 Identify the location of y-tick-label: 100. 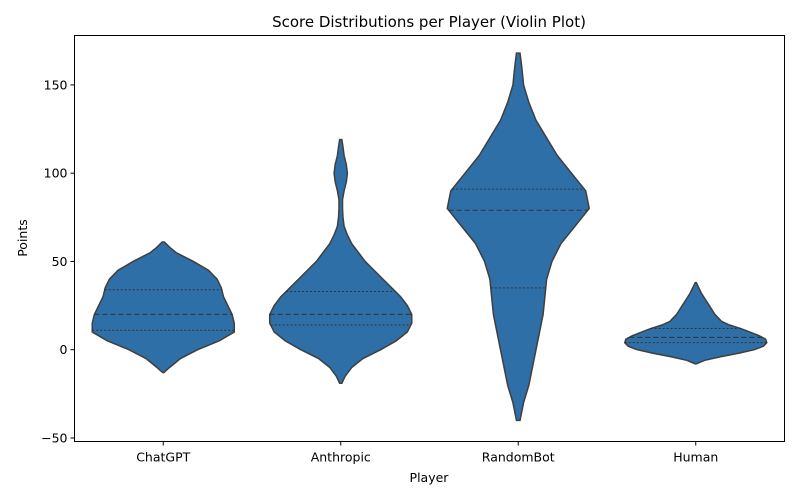
(56, 173).